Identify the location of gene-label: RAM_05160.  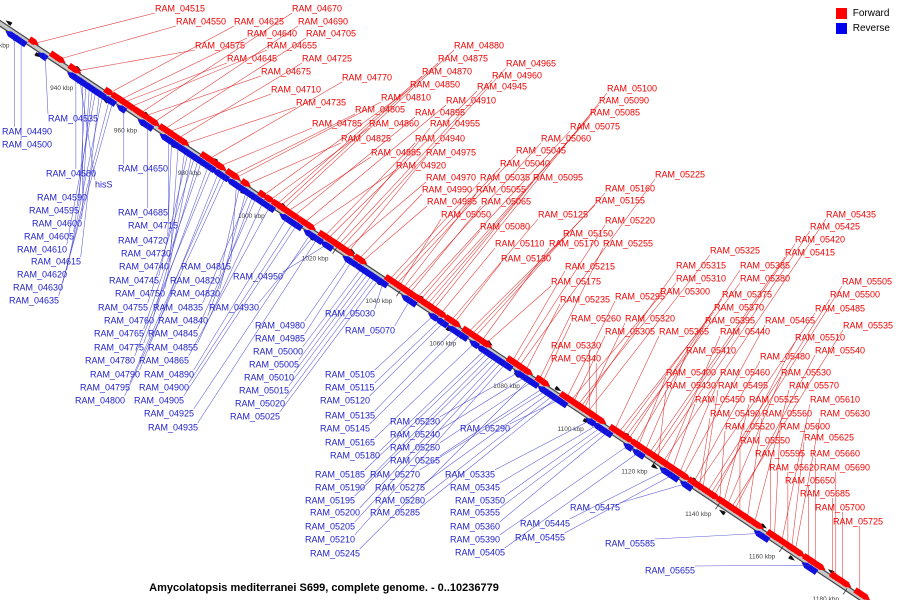
(630, 189).